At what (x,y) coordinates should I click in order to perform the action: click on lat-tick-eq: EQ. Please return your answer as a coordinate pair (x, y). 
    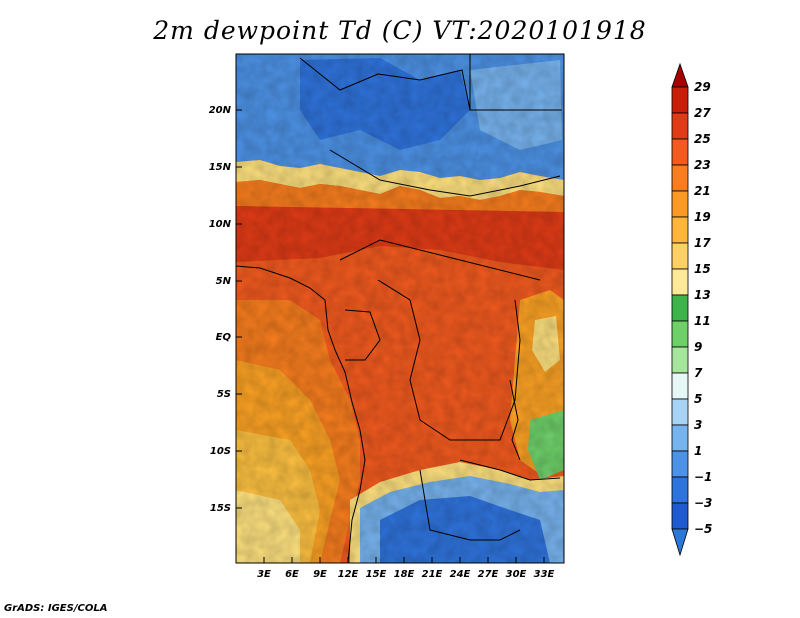
    Looking at the image, I should click on (229, 337).